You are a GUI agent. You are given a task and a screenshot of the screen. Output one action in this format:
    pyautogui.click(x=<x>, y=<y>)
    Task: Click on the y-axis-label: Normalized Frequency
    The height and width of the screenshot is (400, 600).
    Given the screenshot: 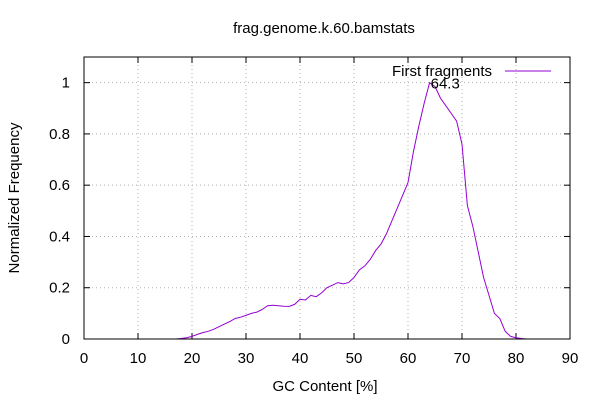 What is the action you would take?
    pyautogui.click(x=14, y=197)
    